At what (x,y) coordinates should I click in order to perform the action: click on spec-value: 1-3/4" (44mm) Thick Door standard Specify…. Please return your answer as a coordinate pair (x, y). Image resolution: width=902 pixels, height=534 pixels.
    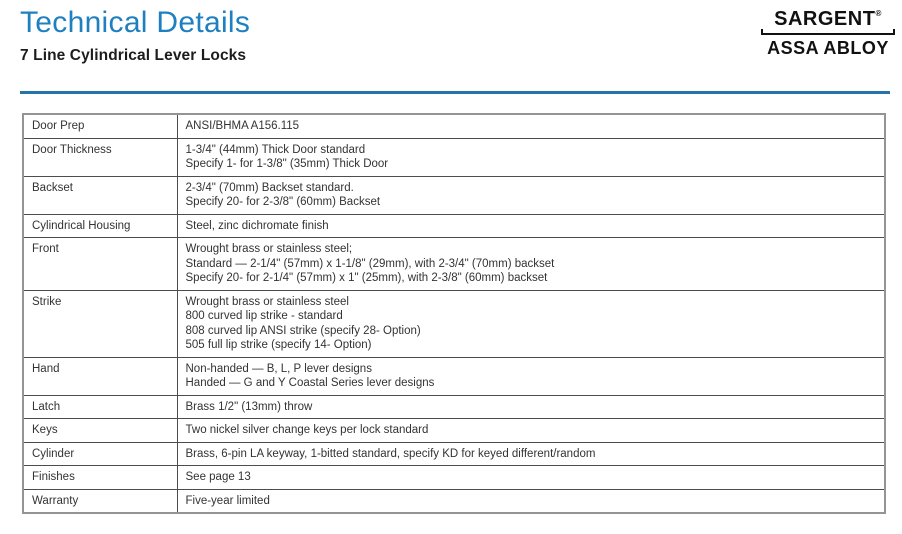
    Looking at the image, I should click on (531, 157).